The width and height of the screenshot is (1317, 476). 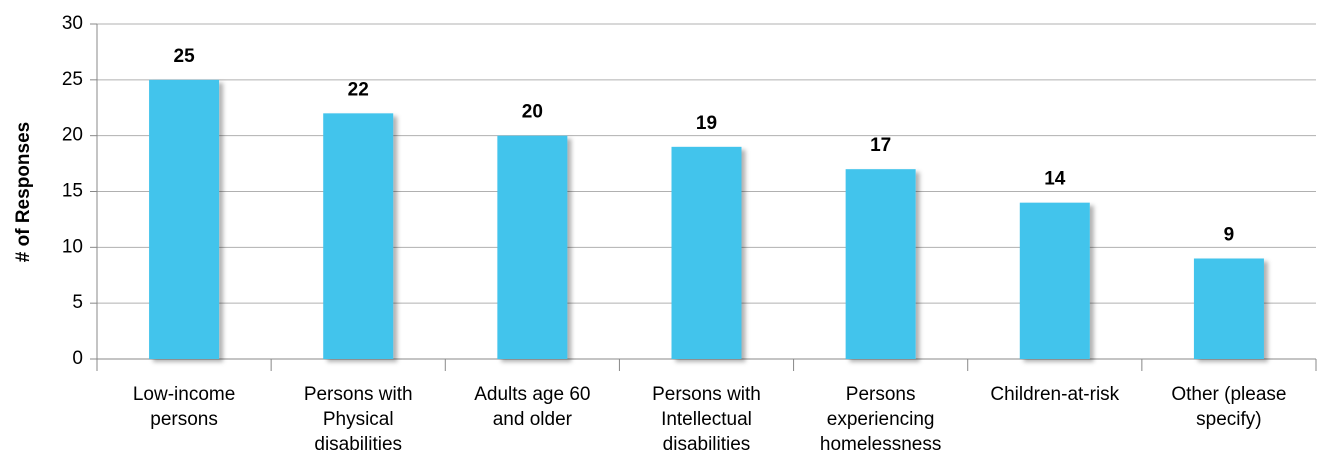 What do you see at coordinates (1229, 407) in the screenshot?
I see `x-tick-label: Other (please specify)` at bounding box center [1229, 407].